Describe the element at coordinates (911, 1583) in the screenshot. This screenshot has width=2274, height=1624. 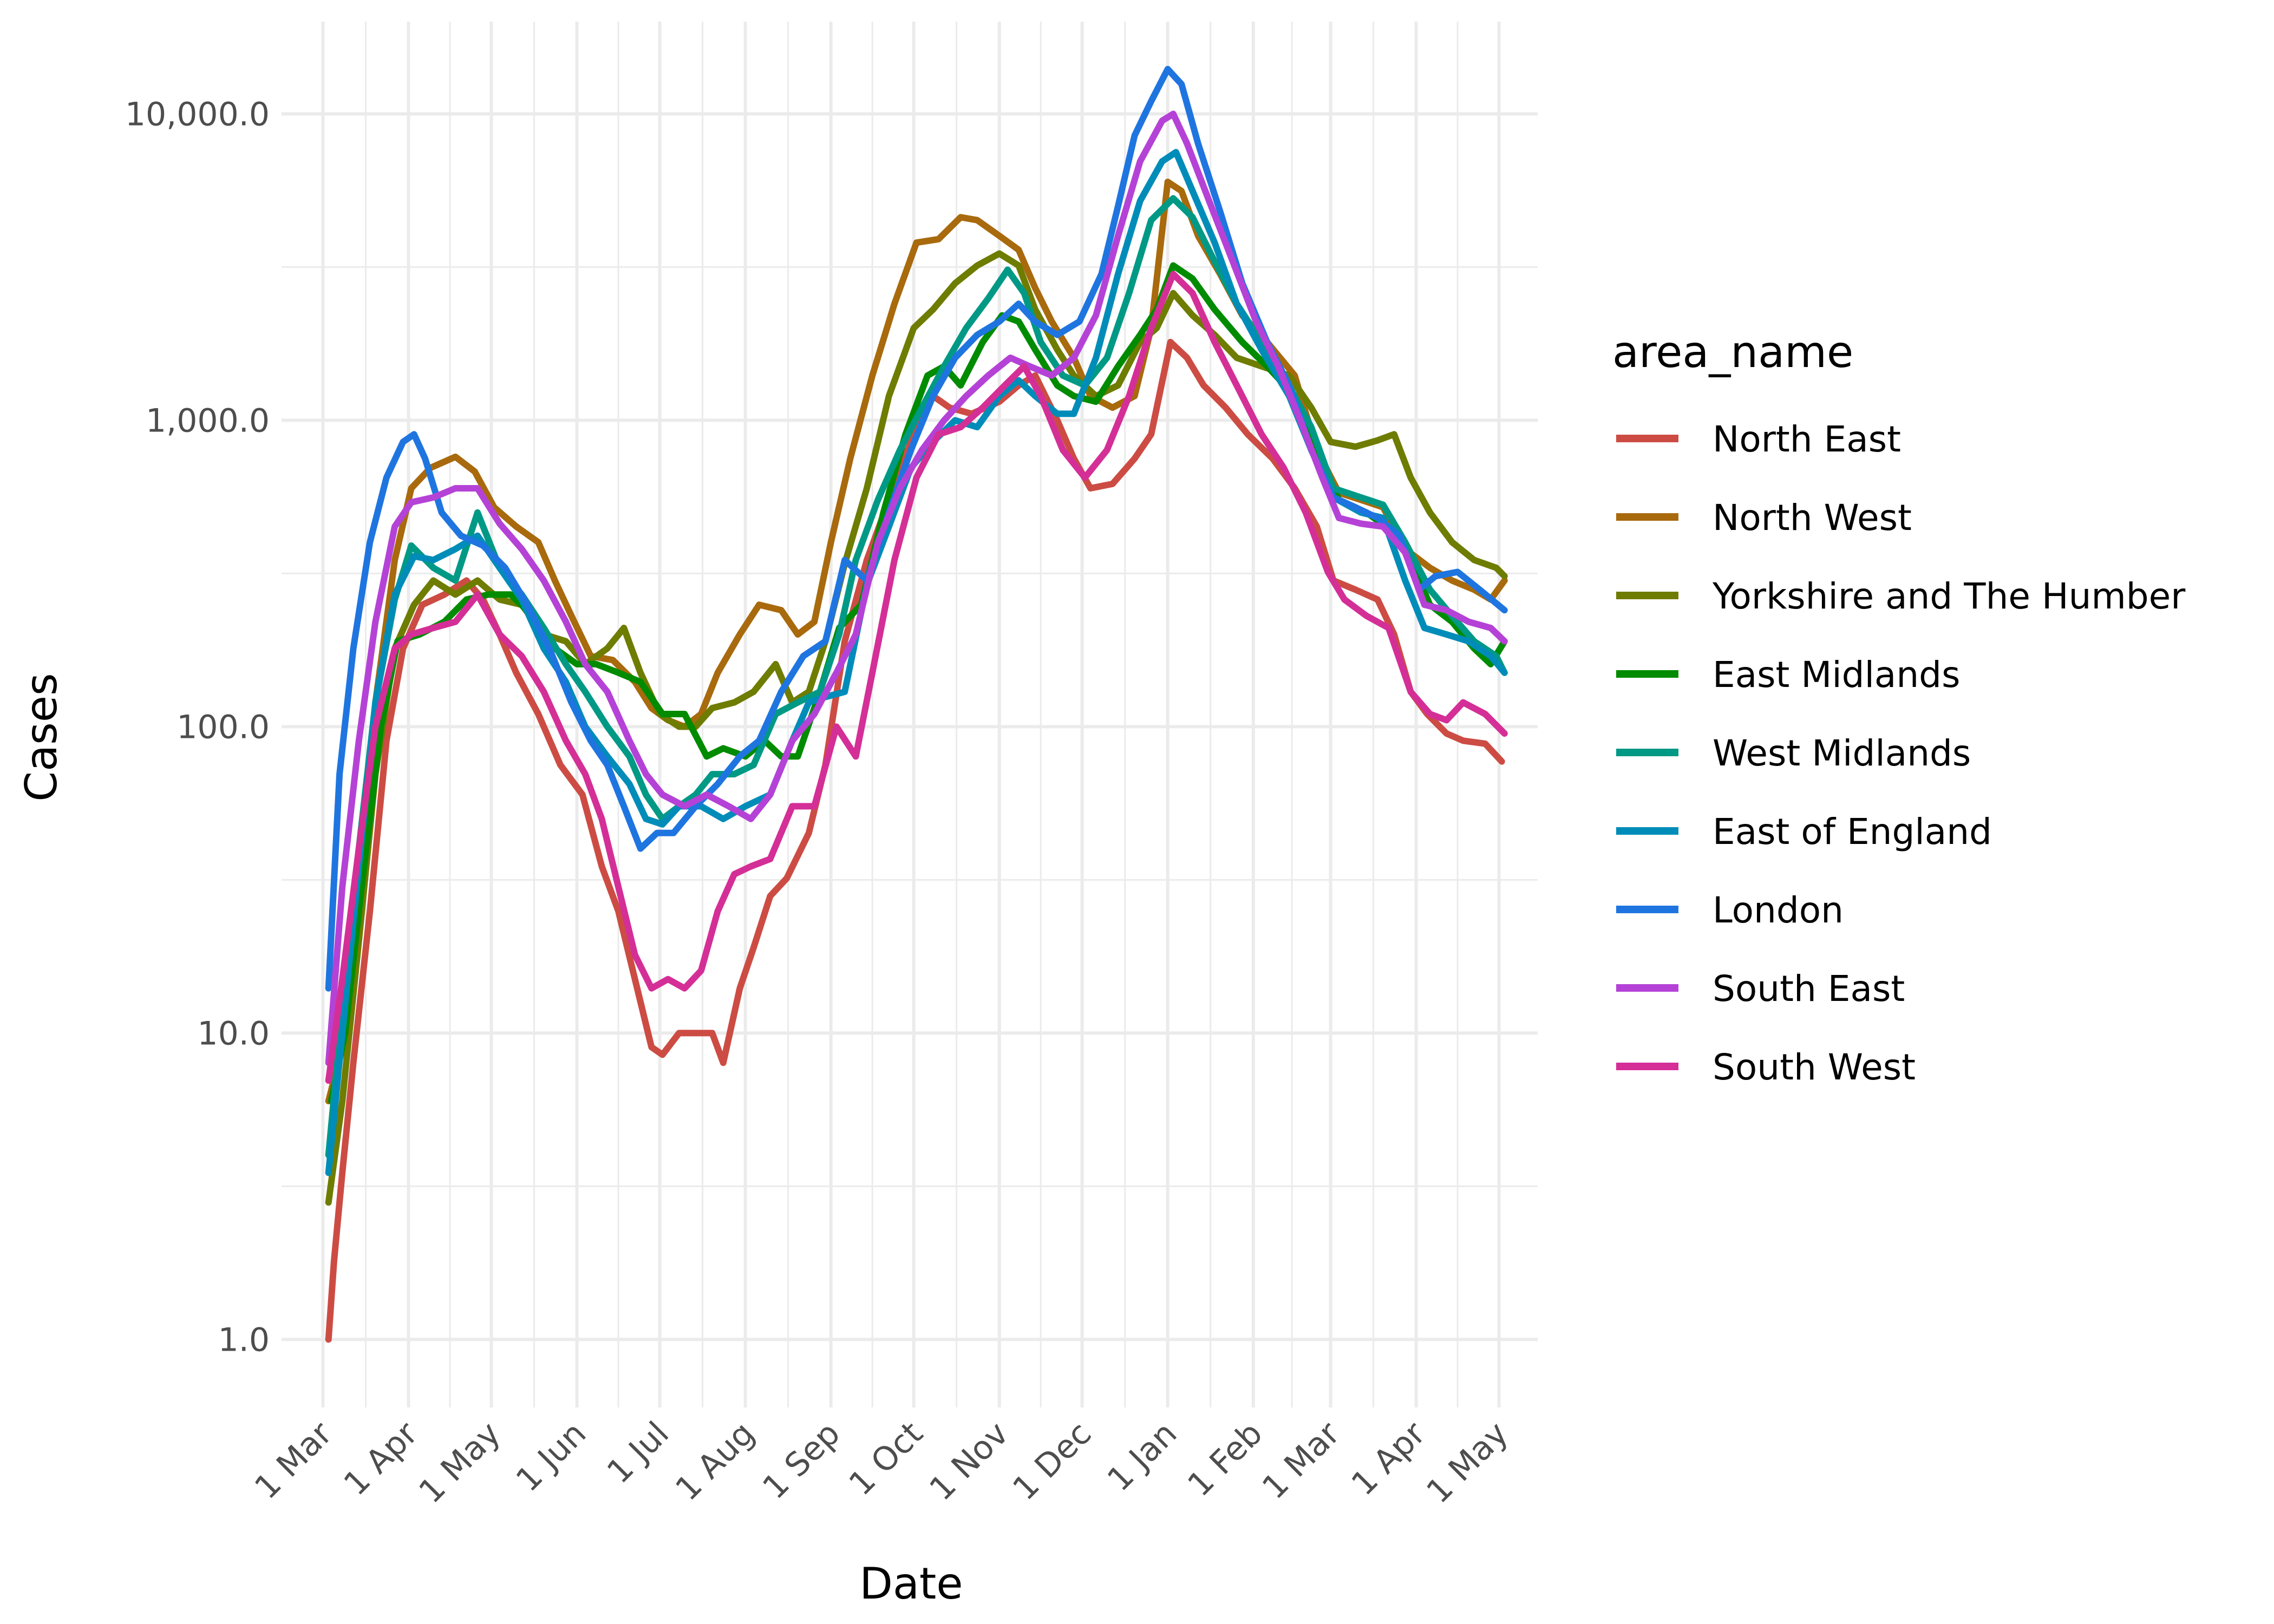
I see `x-axis-title: Date` at that location.